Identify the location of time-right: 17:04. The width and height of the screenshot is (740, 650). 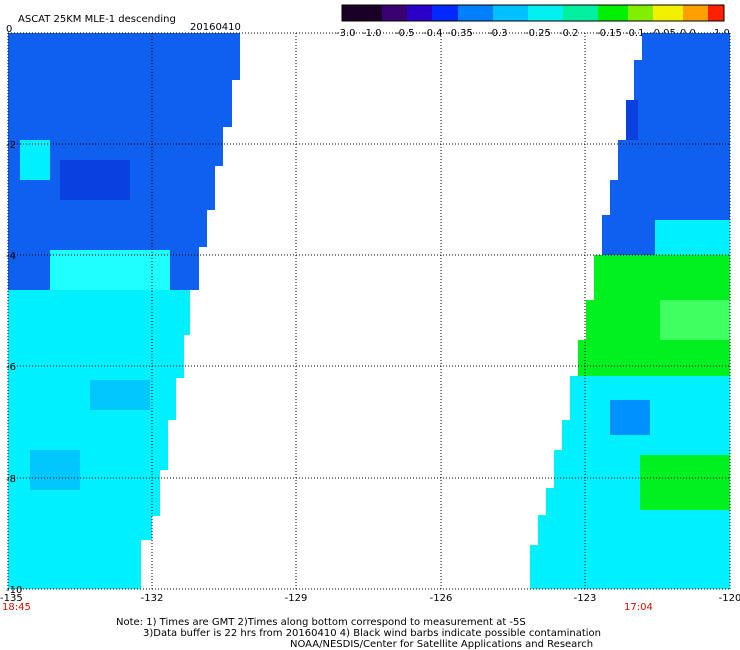
(638, 607).